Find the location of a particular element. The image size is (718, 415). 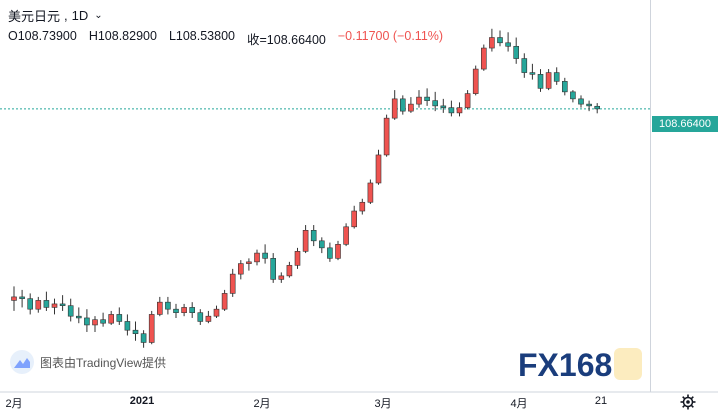

tradingview-text: 图表由TradingView提供 is located at coordinates (103, 362).